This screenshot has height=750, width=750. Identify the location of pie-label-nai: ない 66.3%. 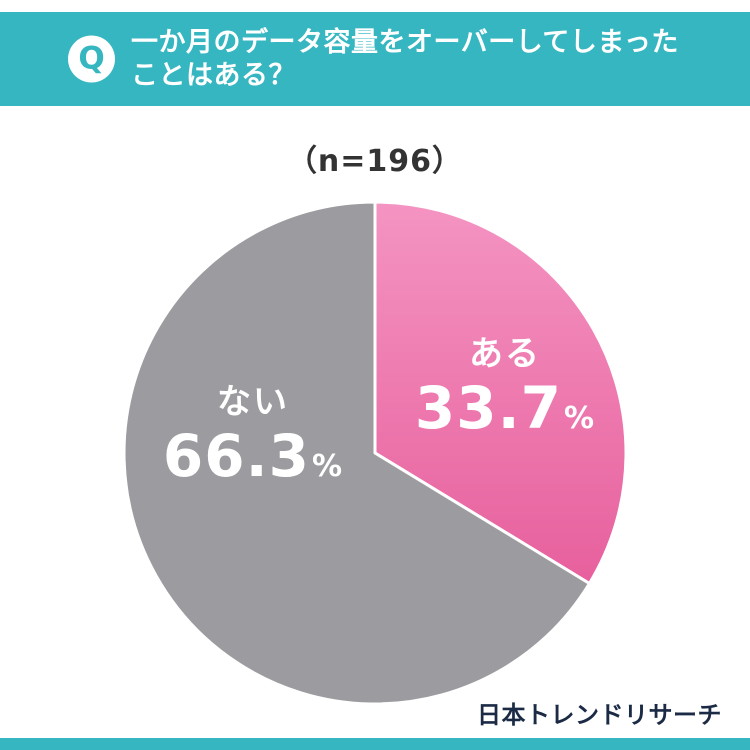
(253, 435).